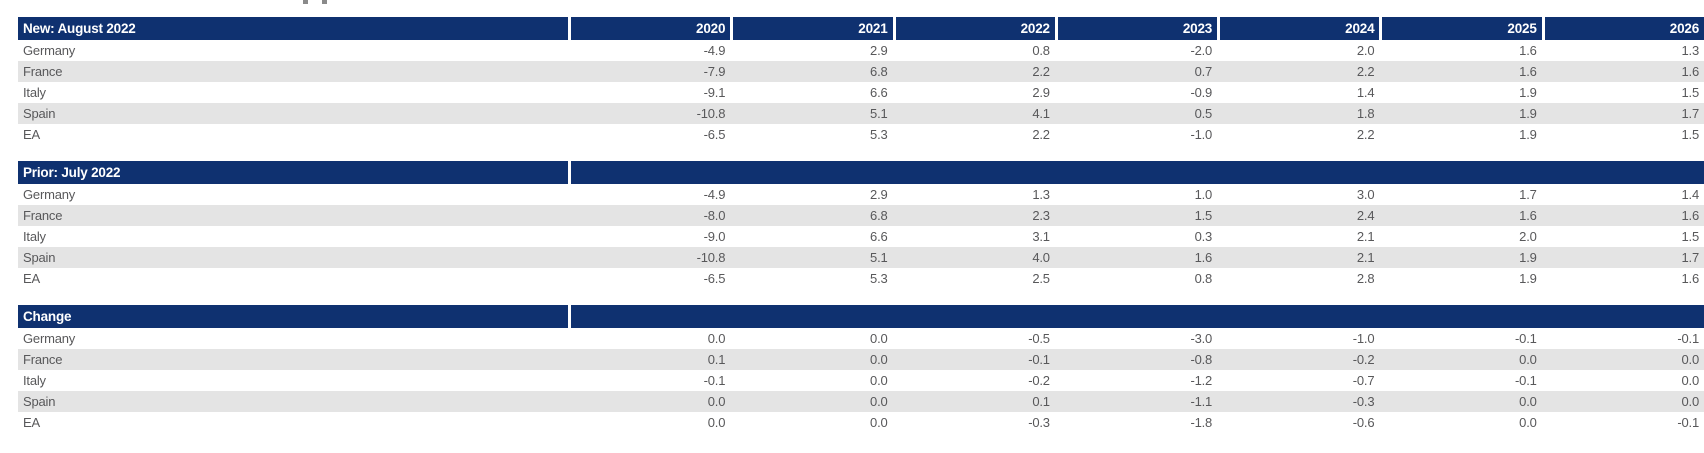  I want to click on table-row: France 0.1 0.0 -0.1 -0.8 -0.2 0.0 0.0, so click(861, 359).